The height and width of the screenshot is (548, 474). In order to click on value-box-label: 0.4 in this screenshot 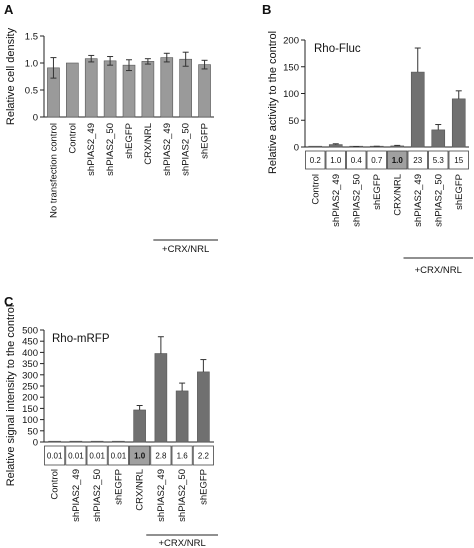, I will do `click(357, 160)`.